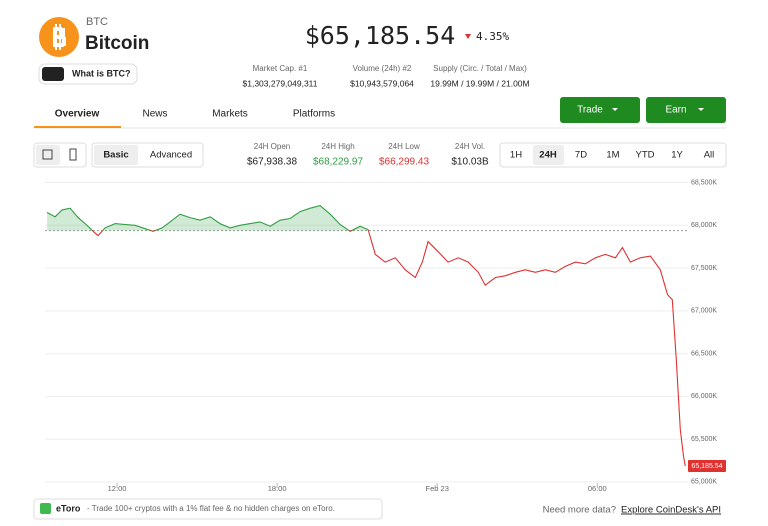 The width and height of the screenshot is (768, 526). Describe the element at coordinates (404, 146) in the screenshot. I see `day-stat-label: 24H Low` at that location.